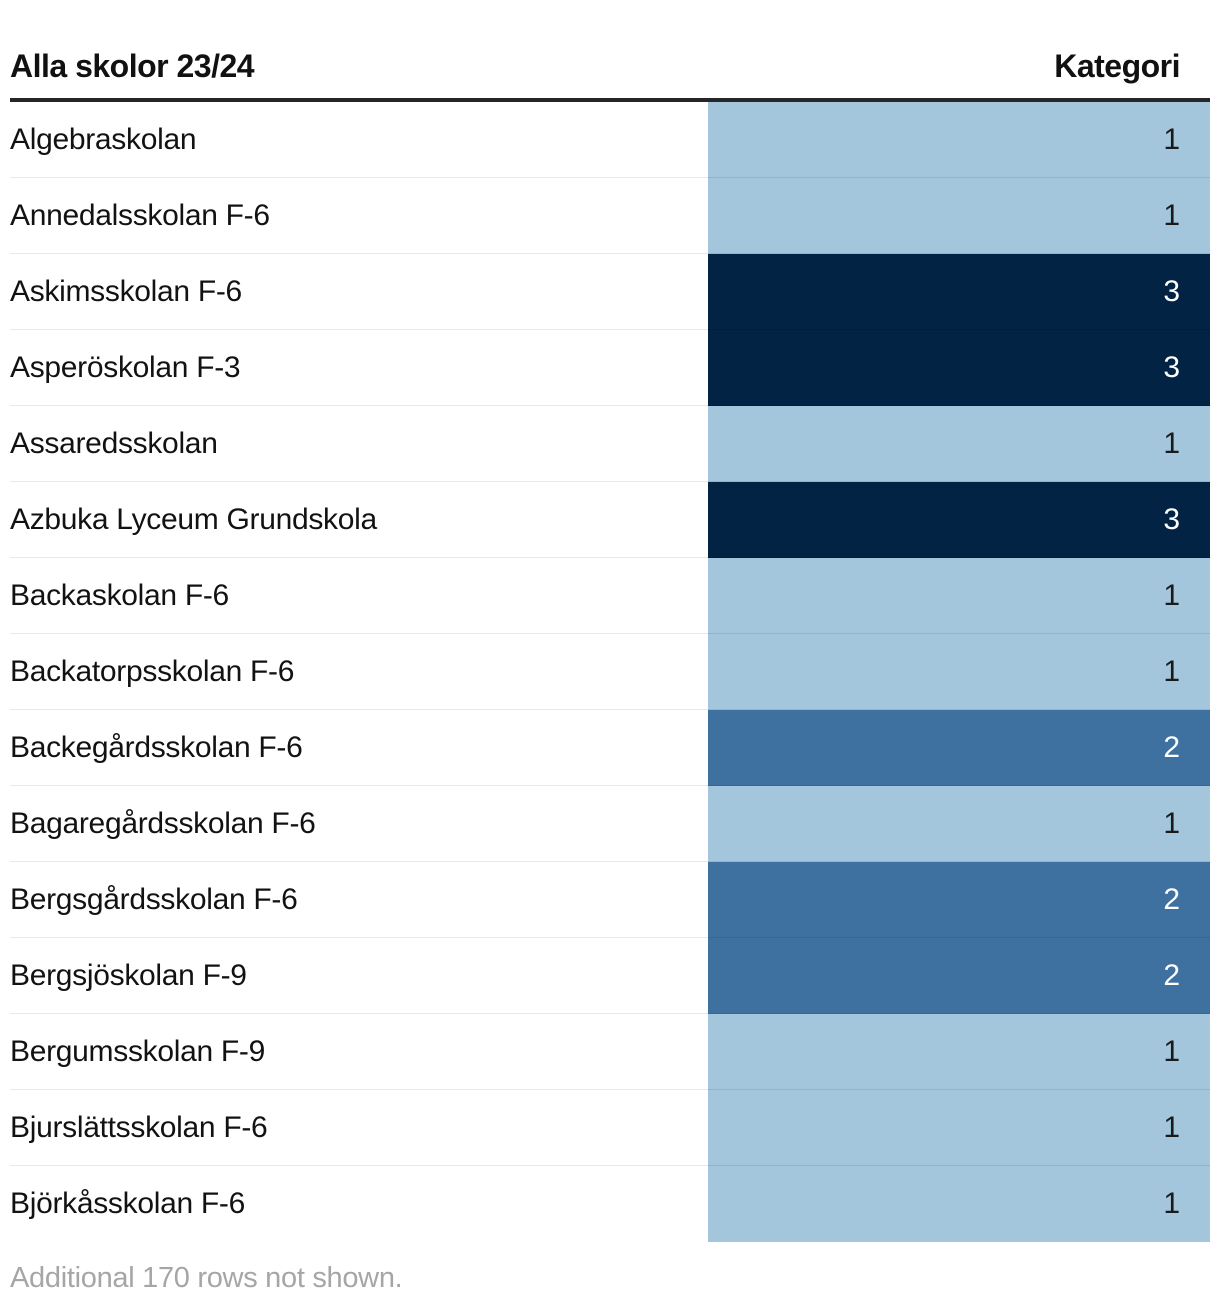 This screenshot has height=1300, width=1220. What do you see at coordinates (359, 596) in the screenshot?
I see `school-name-cell: Backaskolan F-6` at bounding box center [359, 596].